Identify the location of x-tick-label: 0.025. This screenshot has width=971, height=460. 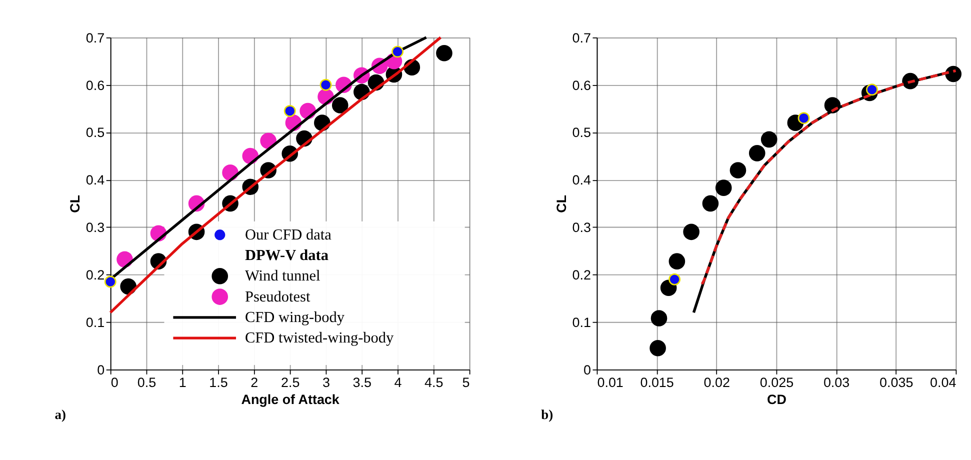
(777, 382).